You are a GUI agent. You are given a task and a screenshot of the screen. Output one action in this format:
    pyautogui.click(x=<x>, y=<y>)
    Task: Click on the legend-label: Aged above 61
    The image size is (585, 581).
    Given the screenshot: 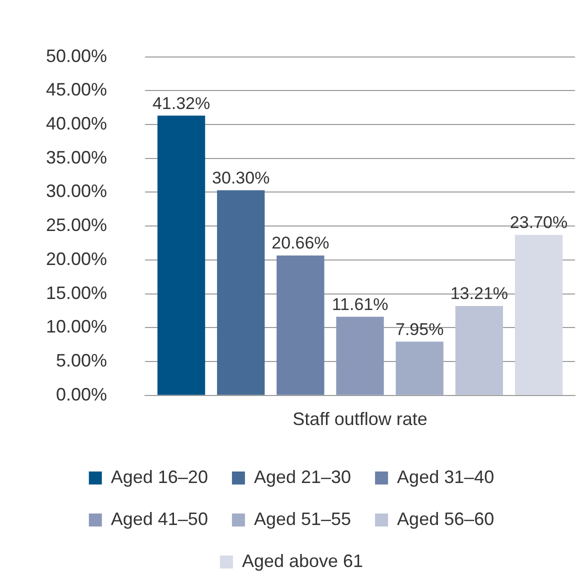 What is the action you would take?
    pyautogui.click(x=303, y=560)
    